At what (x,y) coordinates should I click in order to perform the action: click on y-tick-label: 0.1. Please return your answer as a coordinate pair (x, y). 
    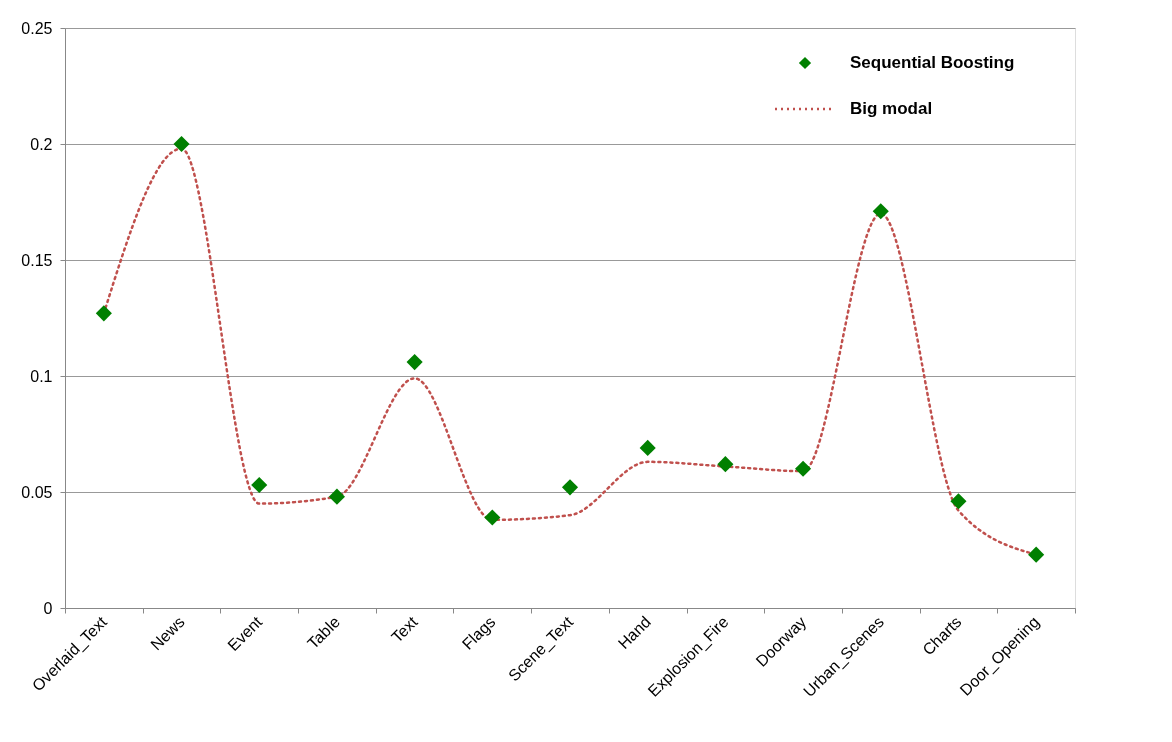
    Looking at the image, I should click on (41, 376).